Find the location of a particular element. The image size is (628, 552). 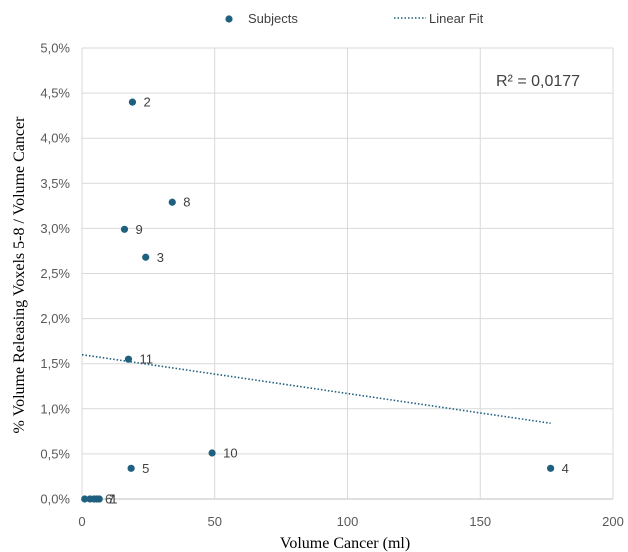

x-tick-label: 0 is located at coordinates (81, 521).